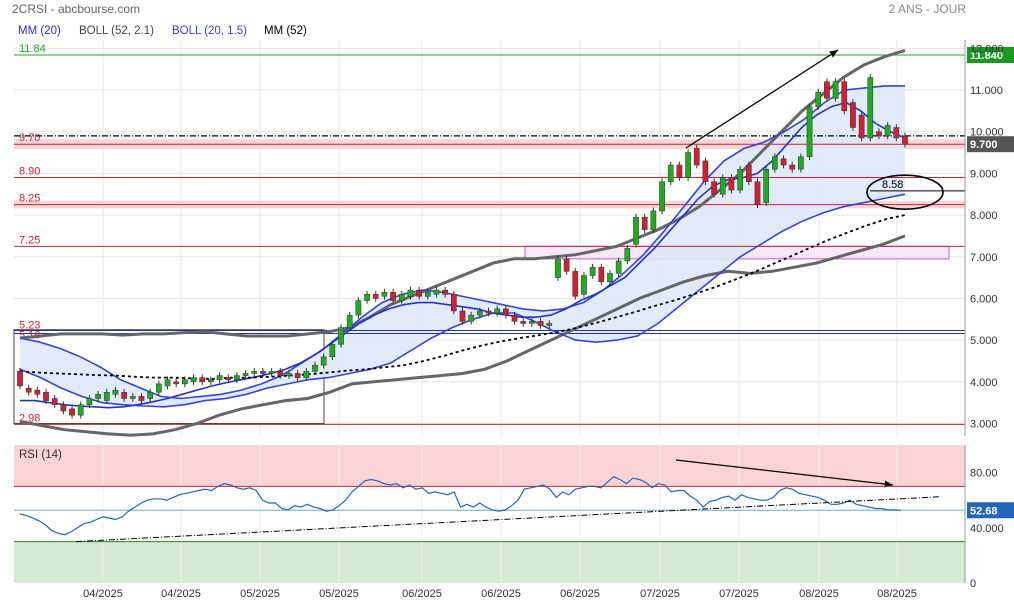 The height and width of the screenshot is (603, 1014). Describe the element at coordinates (905, 192) in the screenshot. I see `highlight-ellipse` at that location.